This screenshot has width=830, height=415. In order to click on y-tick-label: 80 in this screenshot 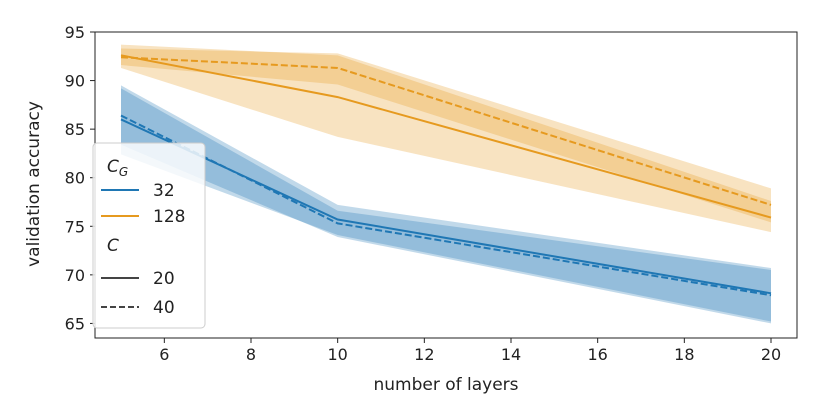, I will do `click(75, 178)`.